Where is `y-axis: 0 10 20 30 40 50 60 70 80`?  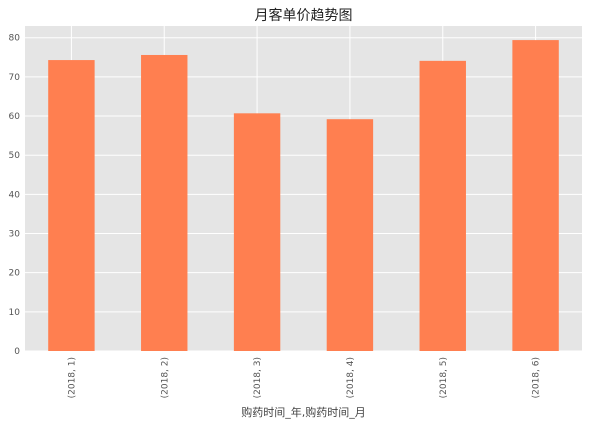
y-axis: 0 10 20 30 40 50 60 70 80 is located at coordinates (15, 195).